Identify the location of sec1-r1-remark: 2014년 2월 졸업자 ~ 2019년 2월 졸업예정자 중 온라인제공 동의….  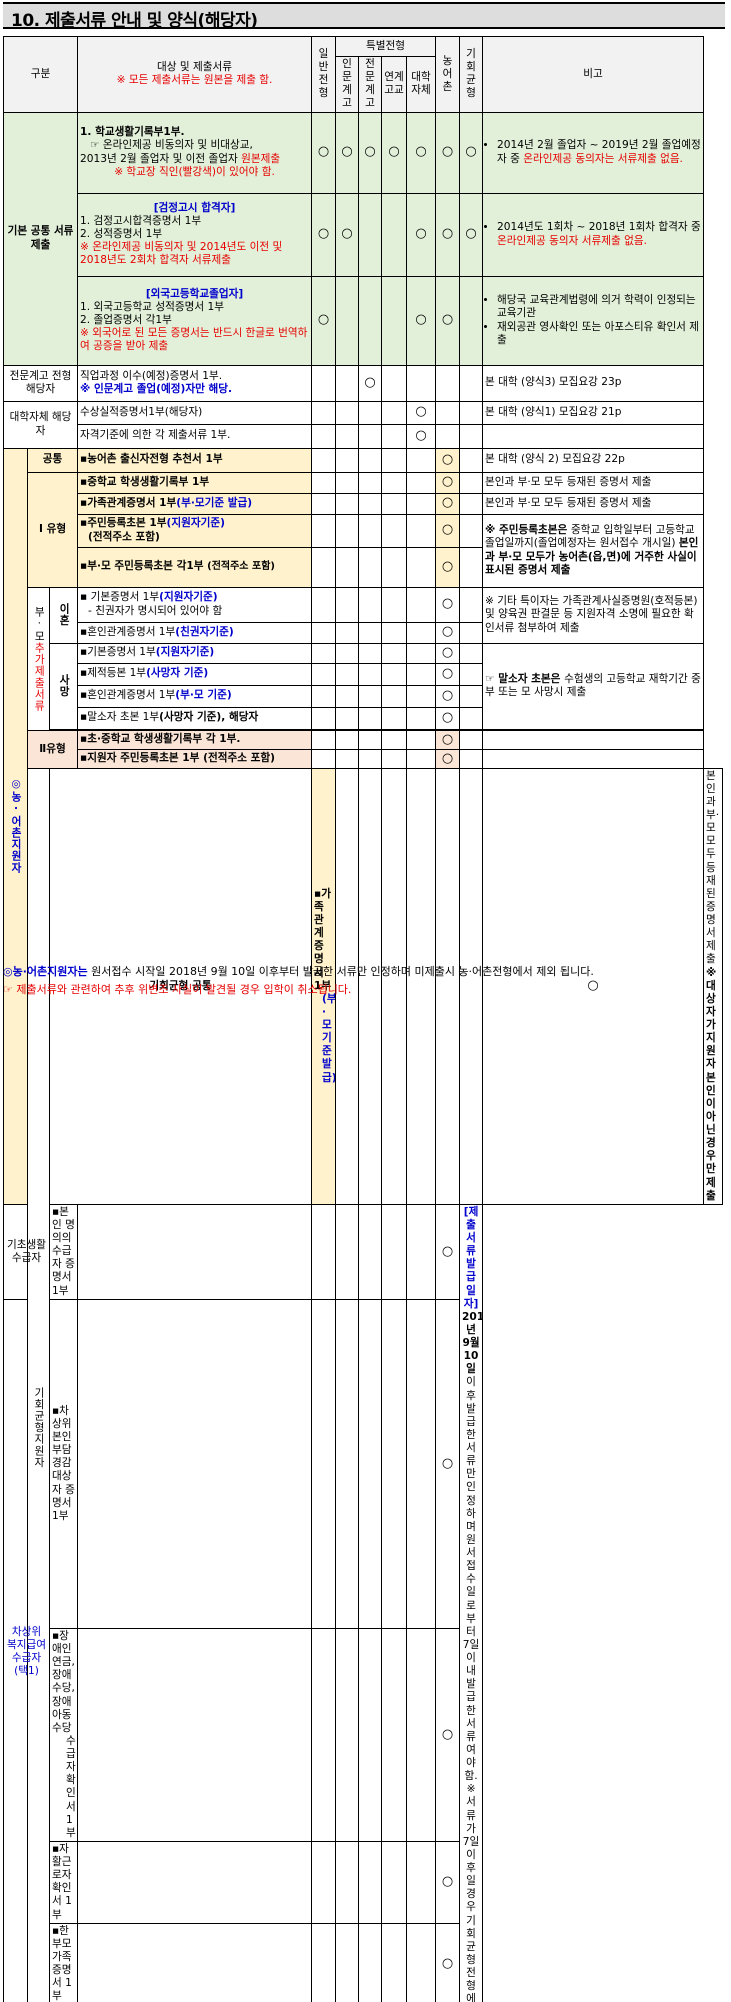
(593, 152).